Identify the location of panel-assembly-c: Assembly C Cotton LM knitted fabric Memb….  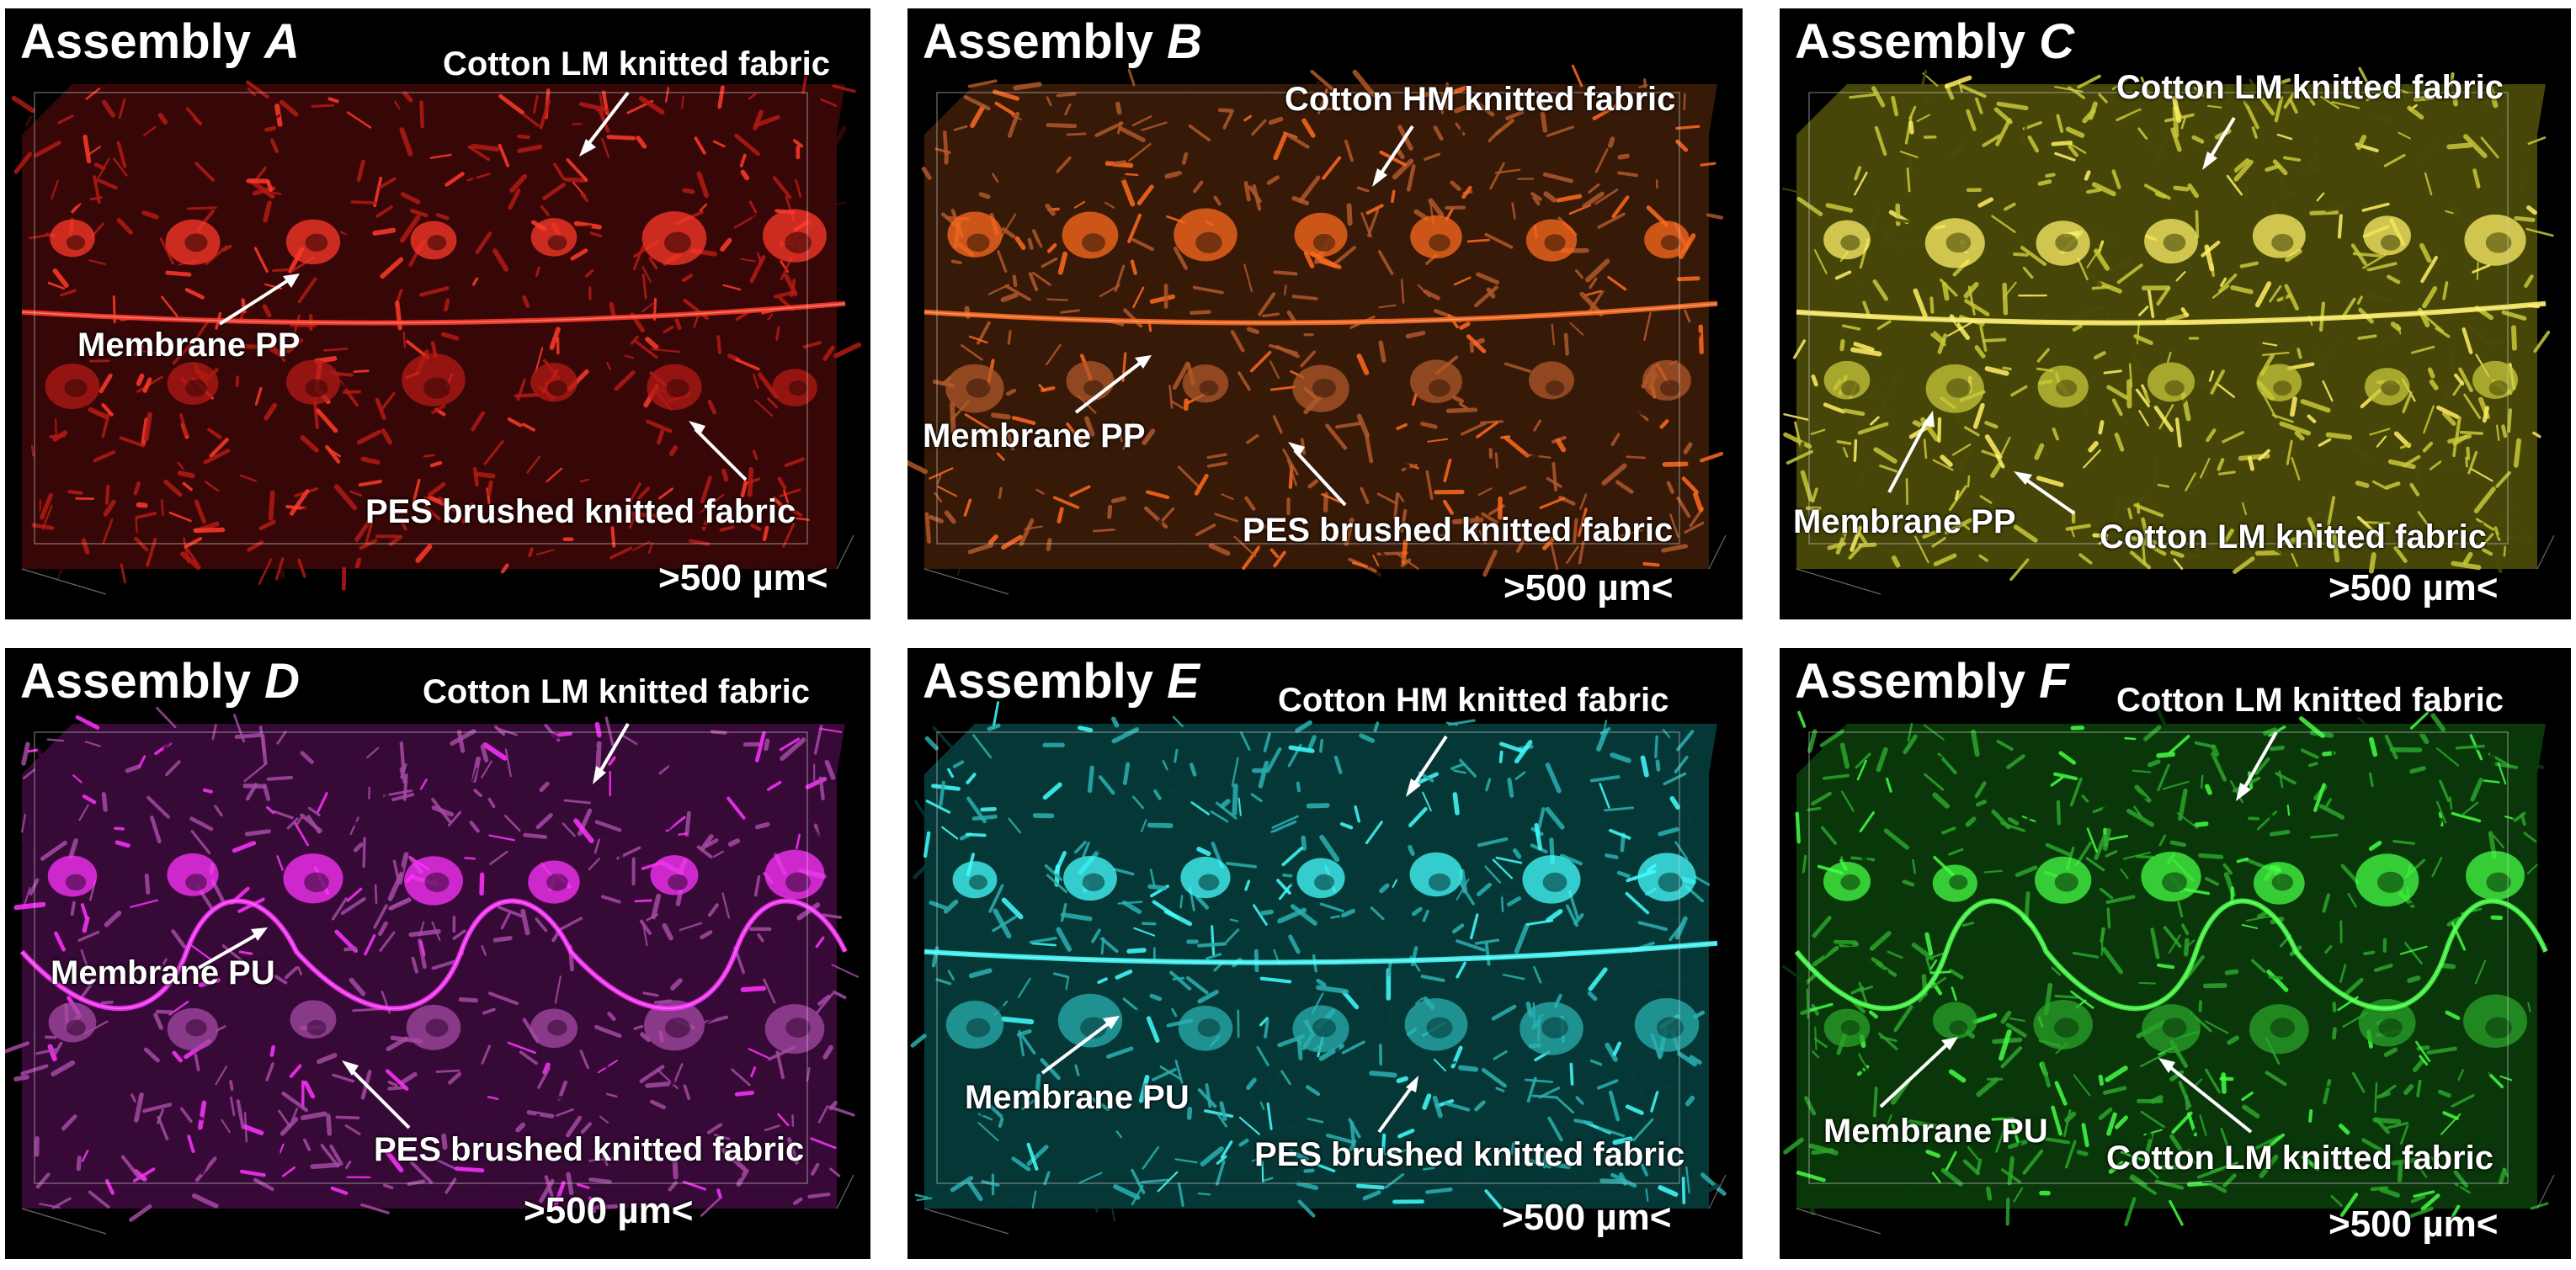
(2176, 313).